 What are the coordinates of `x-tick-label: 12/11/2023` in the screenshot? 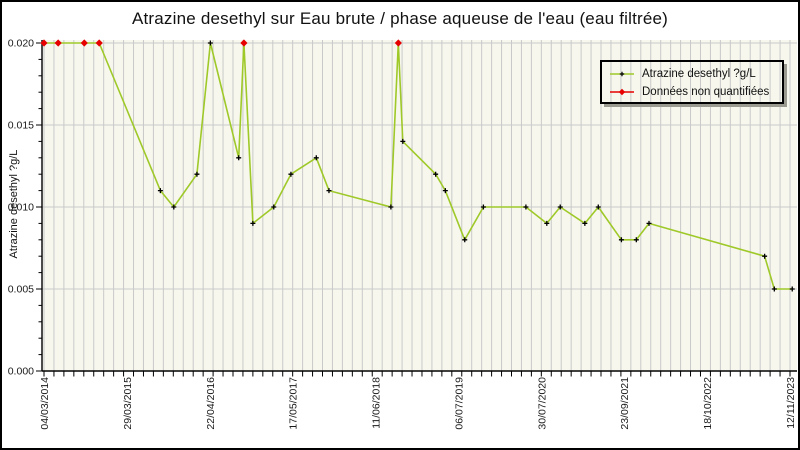 It's located at (791, 403).